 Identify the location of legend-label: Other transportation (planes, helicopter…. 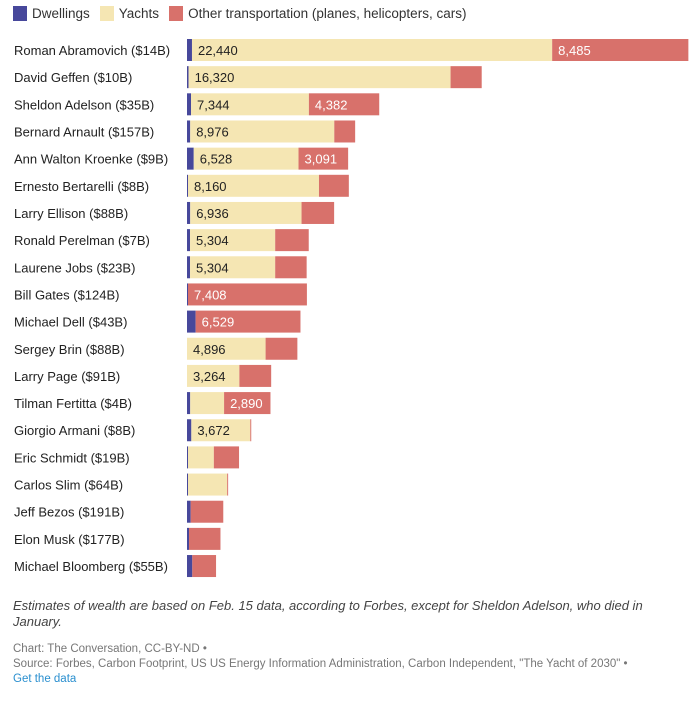
(327, 13).